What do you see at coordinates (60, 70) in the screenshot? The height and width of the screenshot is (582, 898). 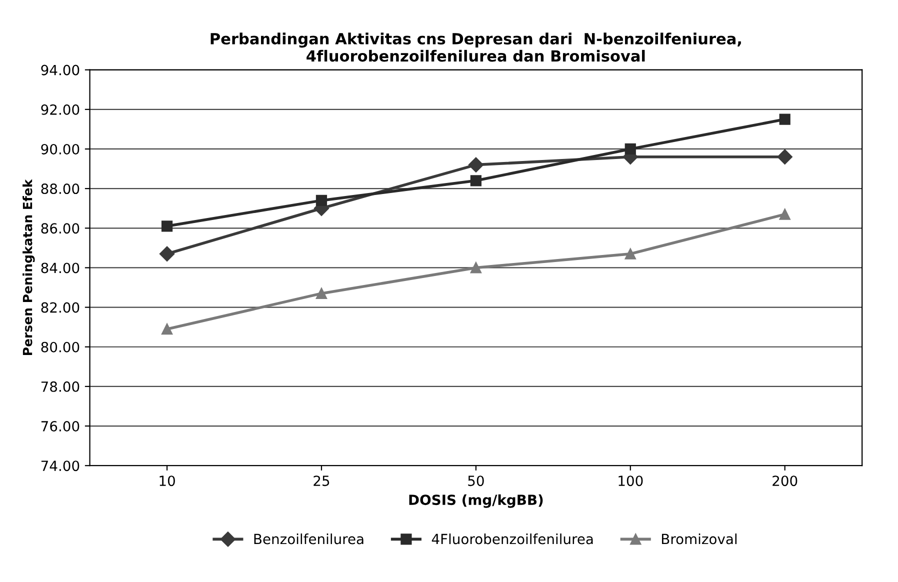 I see `y-tick-label: 94.00` at bounding box center [60, 70].